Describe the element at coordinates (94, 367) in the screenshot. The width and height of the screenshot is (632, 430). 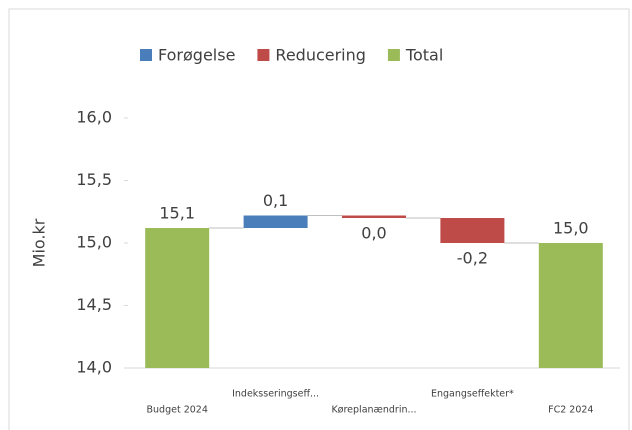
I see `y-tick-label: 14,0` at that location.